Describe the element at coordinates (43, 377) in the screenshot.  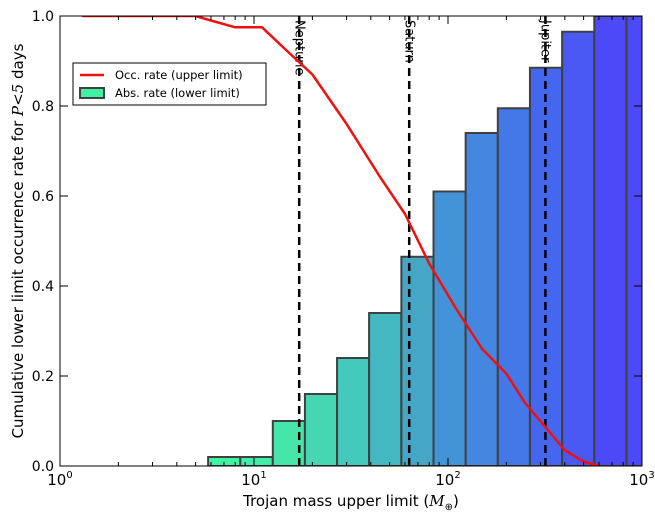
I see `y-tick-label: 0.2` at that location.